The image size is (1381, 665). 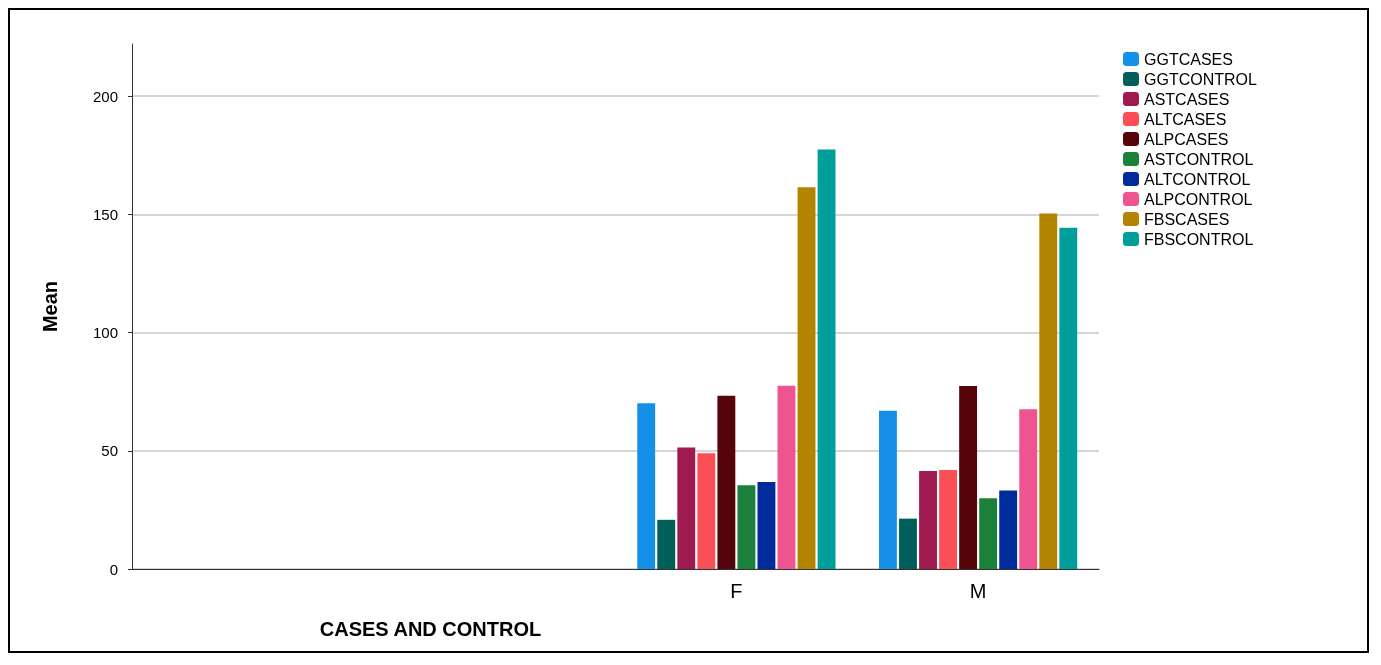 I want to click on y-tick-label: 100, so click(x=105, y=333).